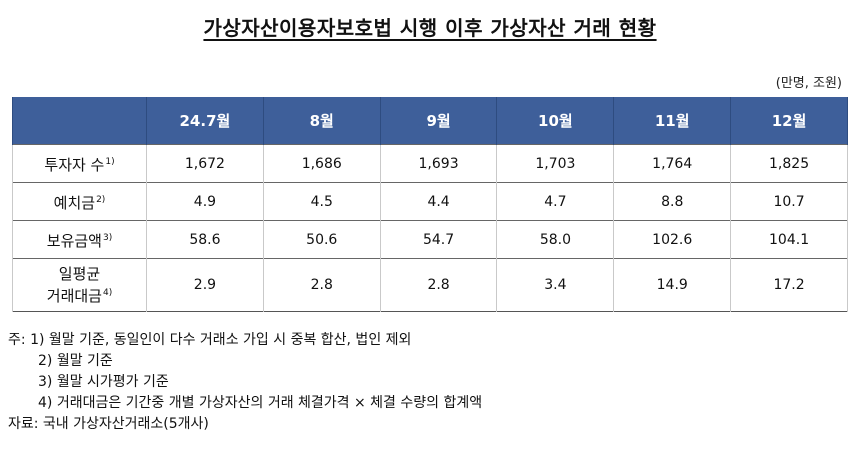  I want to click on footnote-marker: 2), so click(101, 199).